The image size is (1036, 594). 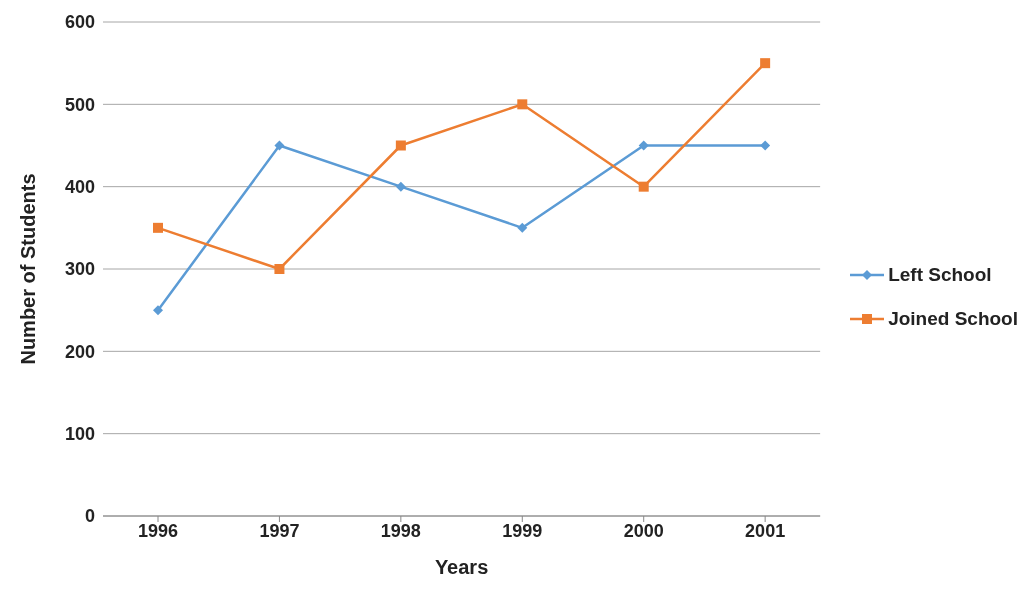 What do you see at coordinates (28, 269) in the screenshot?
I see `y-axis-title: Number of Students` at bounding box center [28, 269].